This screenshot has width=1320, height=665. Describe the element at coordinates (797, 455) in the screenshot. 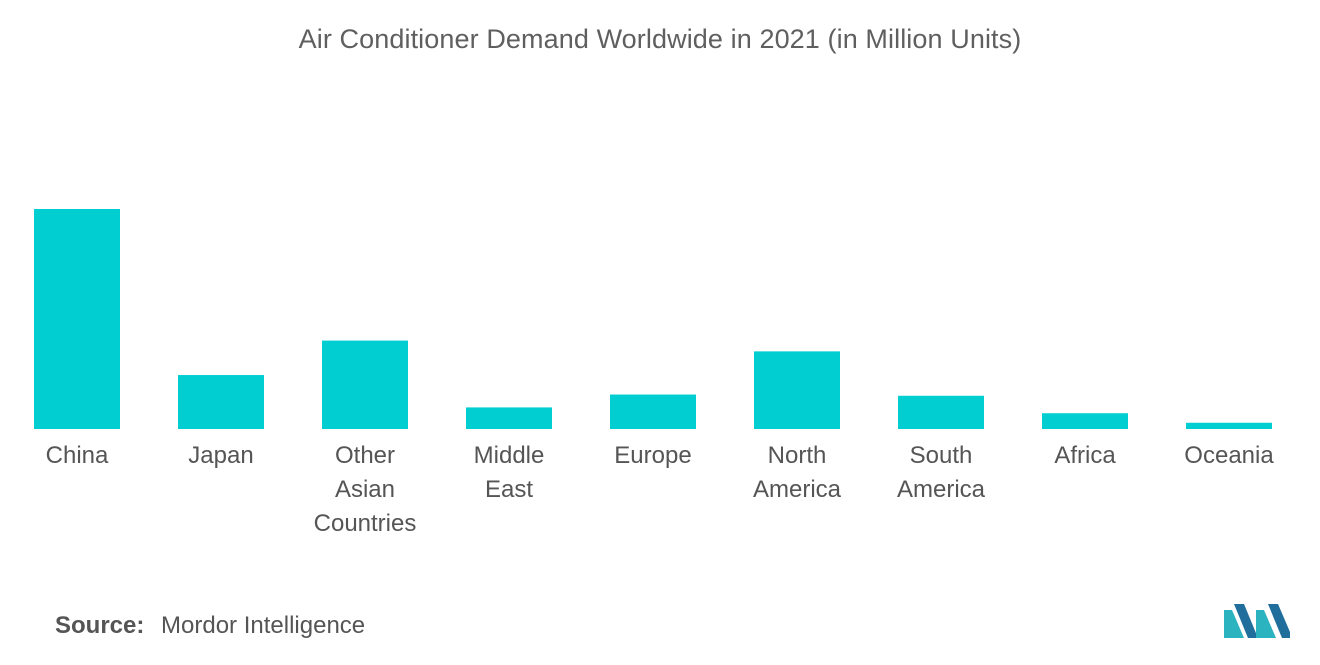

I see `category-label-line: North` at that location.